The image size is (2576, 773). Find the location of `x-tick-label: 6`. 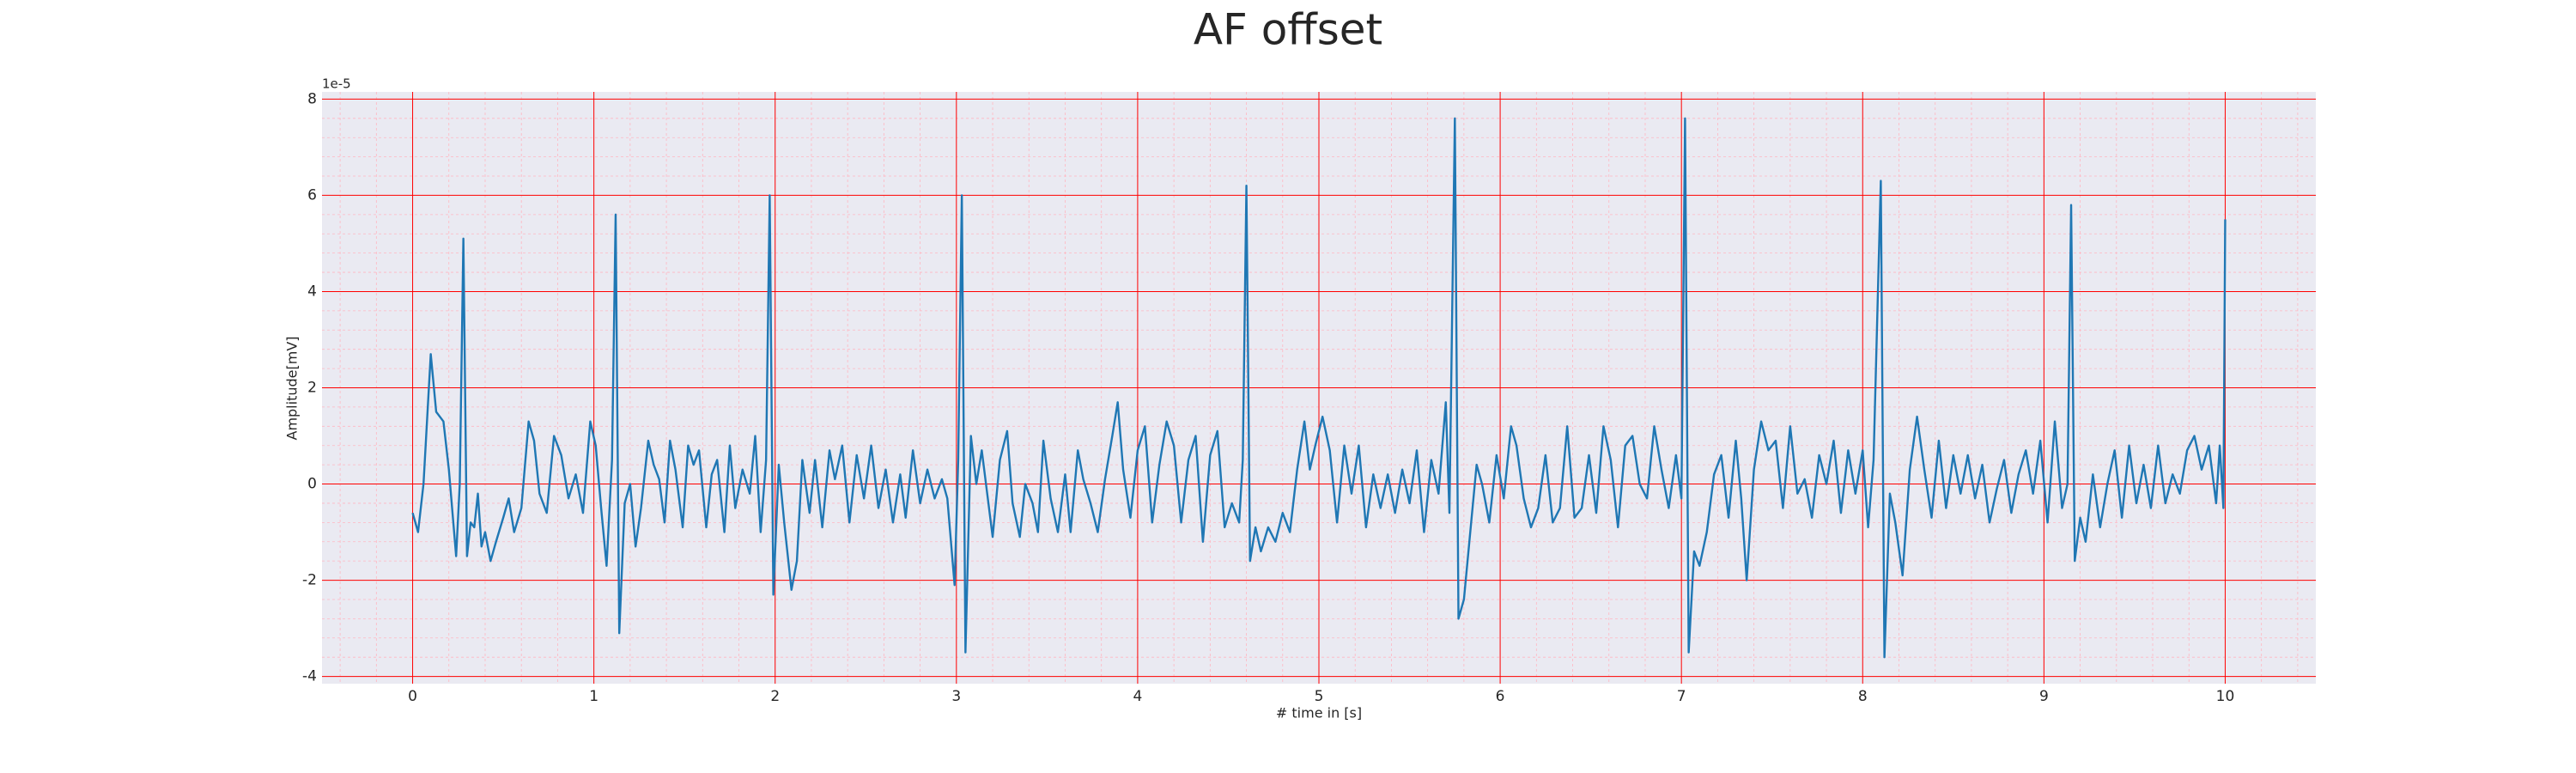

x-tick-label: 6 is located at coordinates (1500, 696).